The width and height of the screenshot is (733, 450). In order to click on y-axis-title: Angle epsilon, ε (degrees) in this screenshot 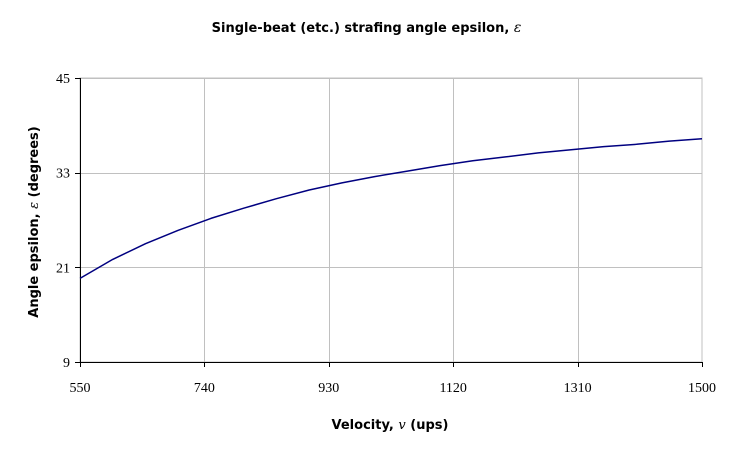, I will do `click(34, 221)`.